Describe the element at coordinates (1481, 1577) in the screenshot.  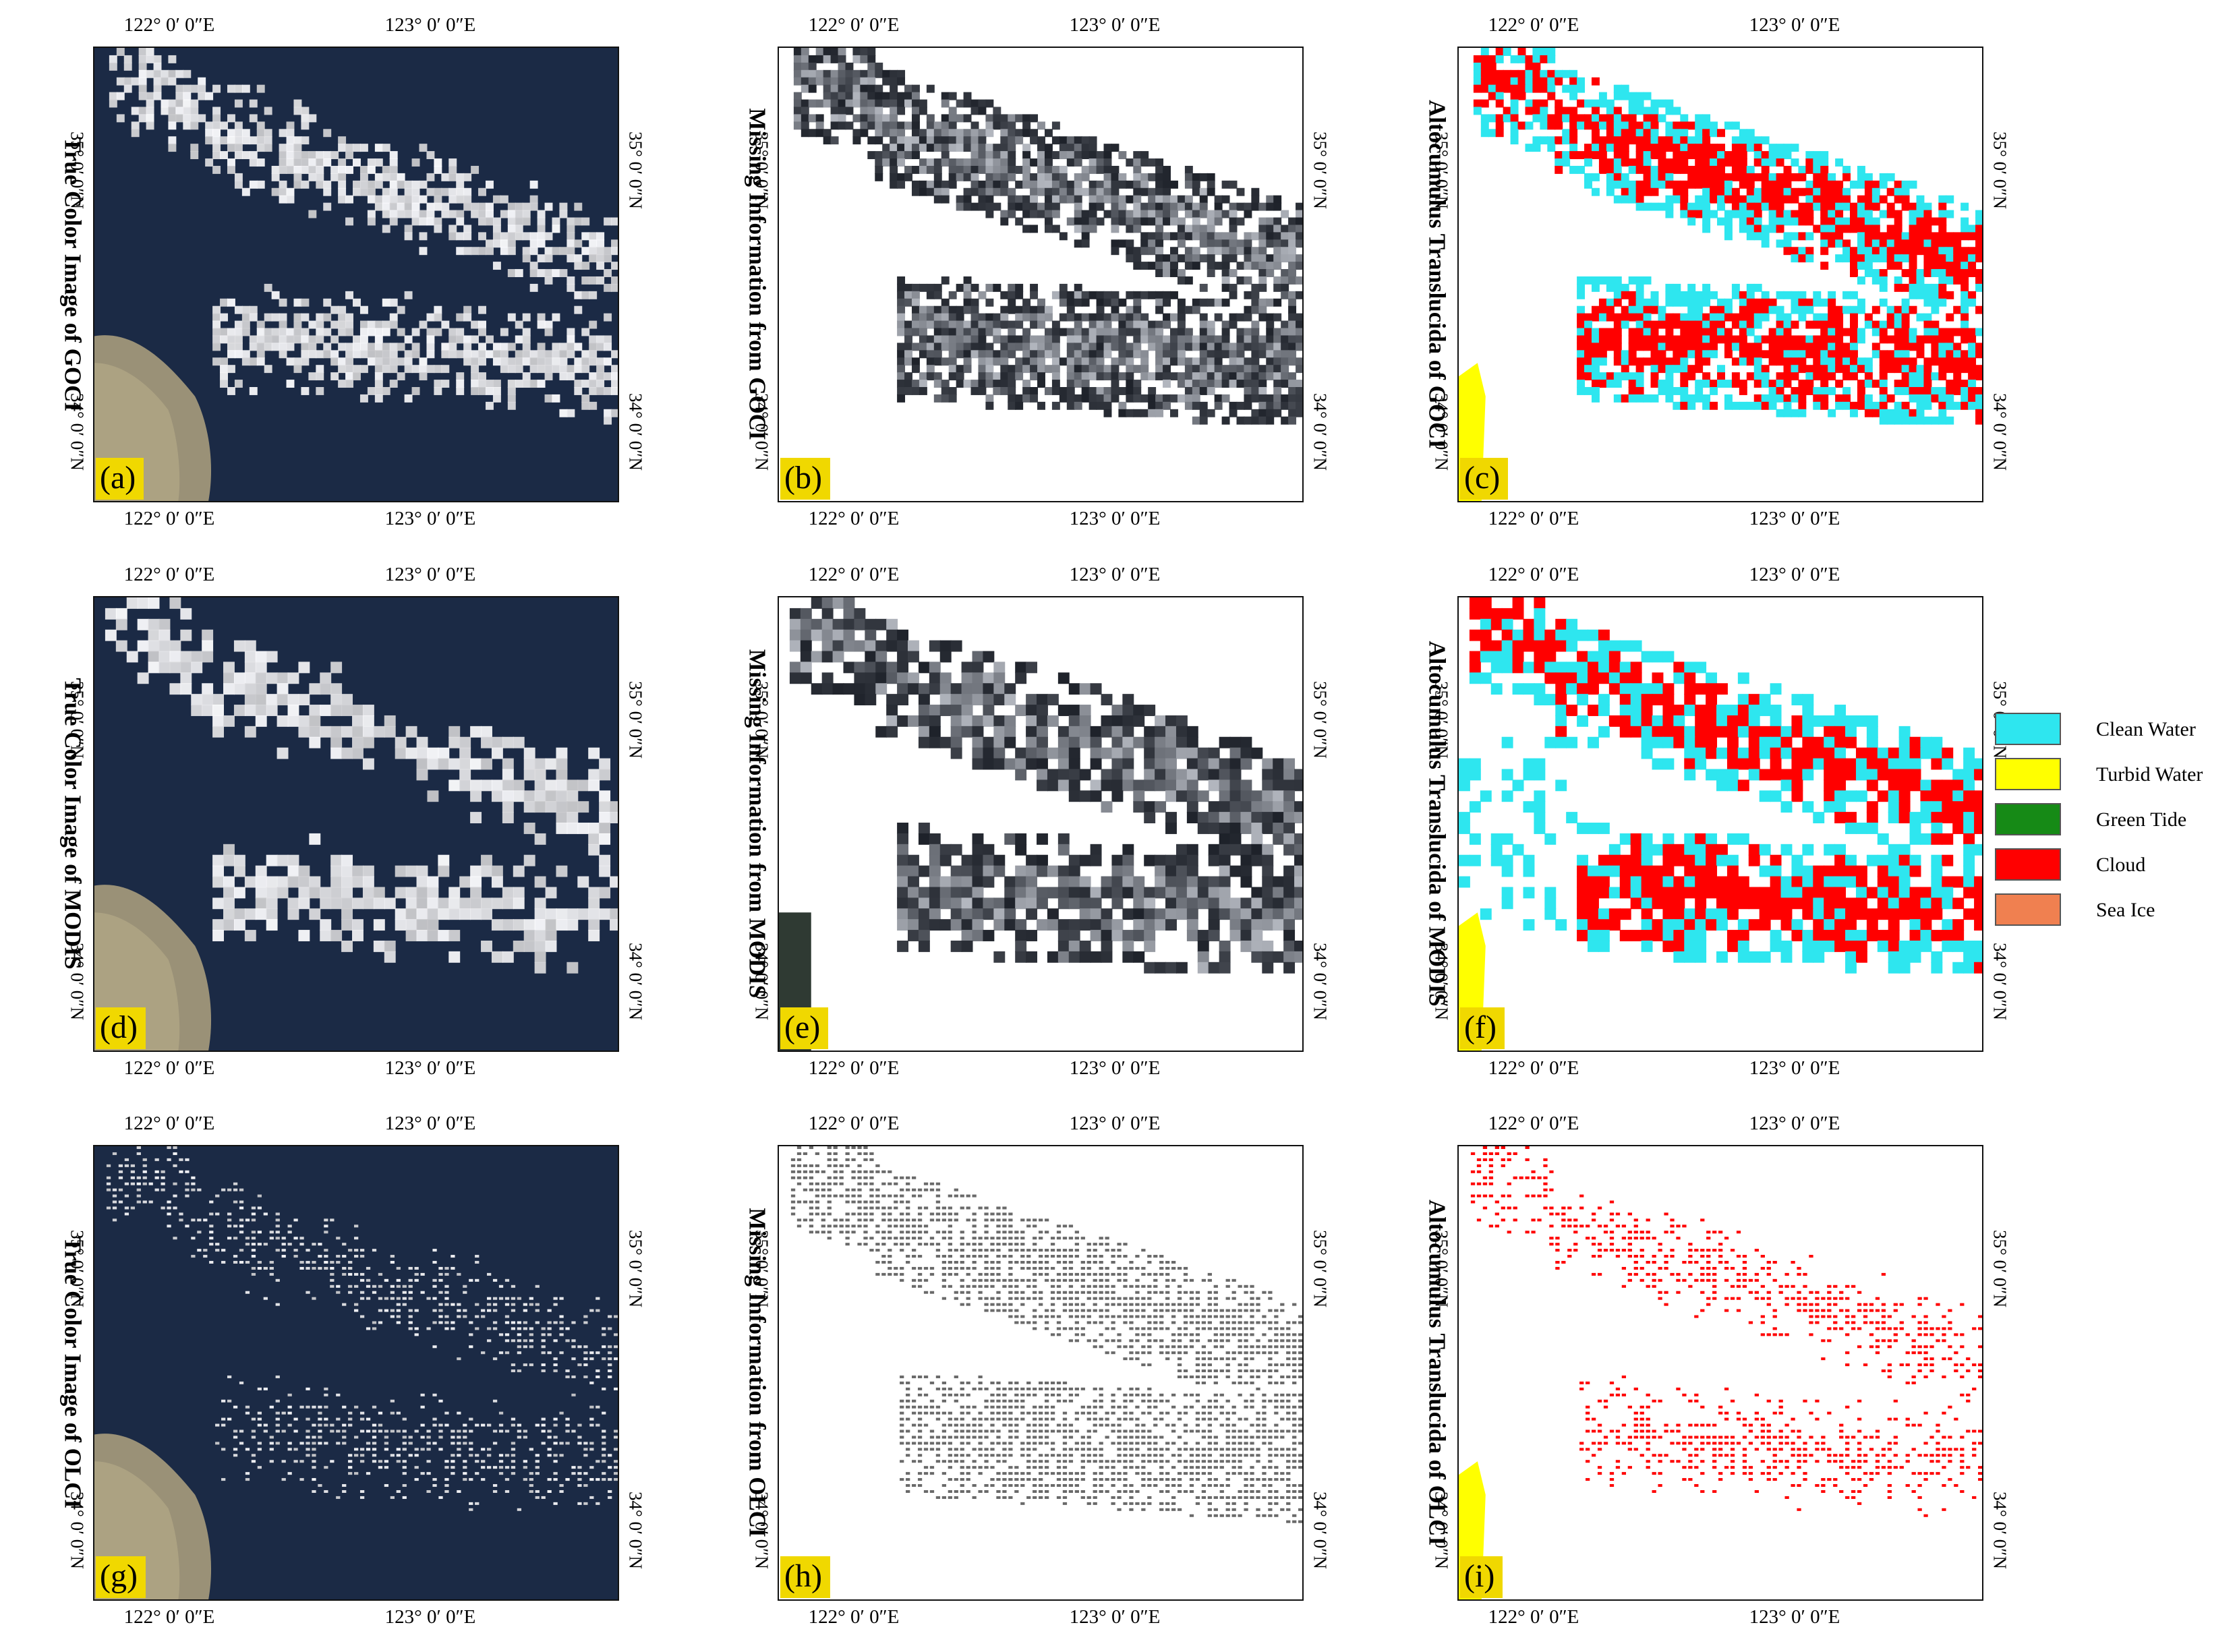
I see `panel-label: (i)` at that location.